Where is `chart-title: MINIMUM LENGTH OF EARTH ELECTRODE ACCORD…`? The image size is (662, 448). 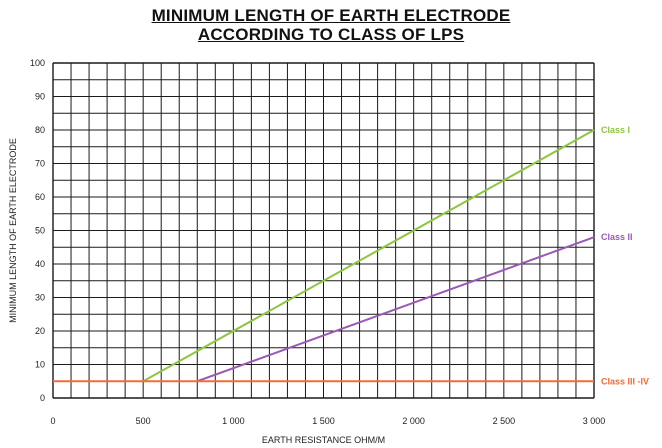 chart-title: MINIMUM LENGTH OF EARTH ELECTRODE ACCORD… is located at coordinates (331, 25).